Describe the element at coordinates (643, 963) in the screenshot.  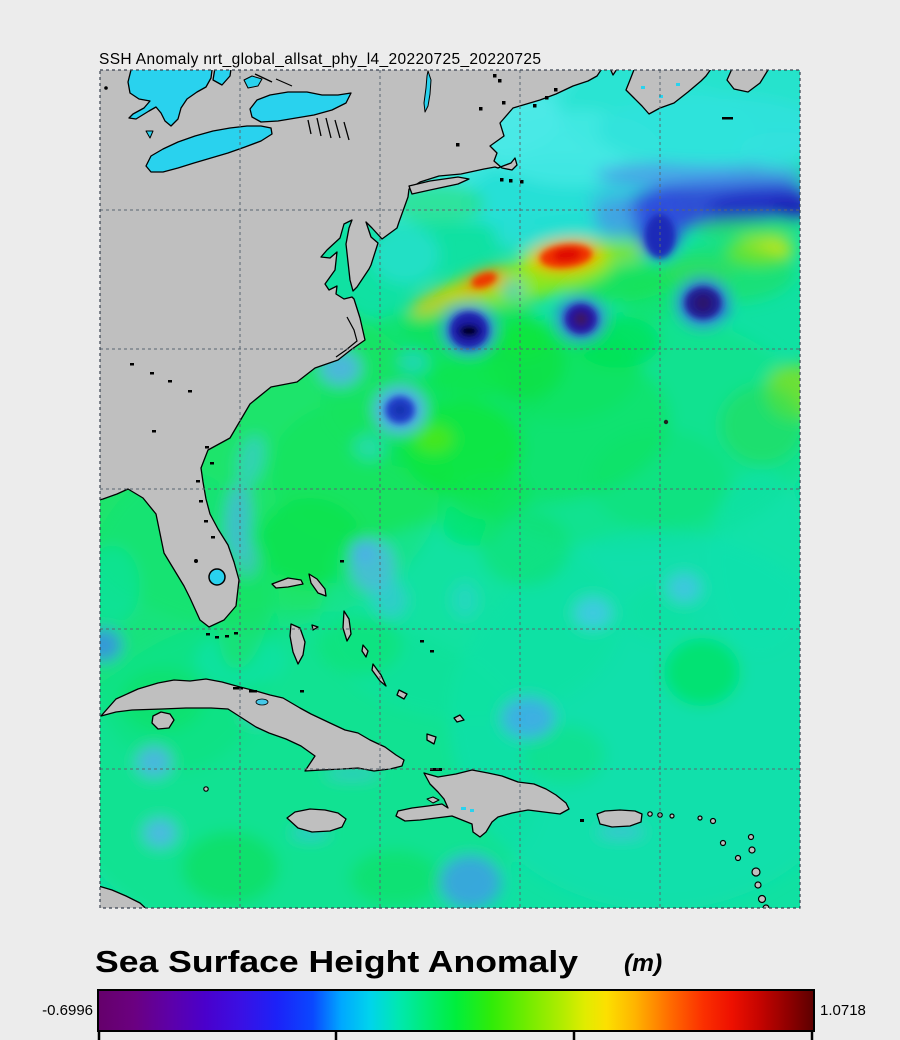
I see `svg-text: (m)` at that location.